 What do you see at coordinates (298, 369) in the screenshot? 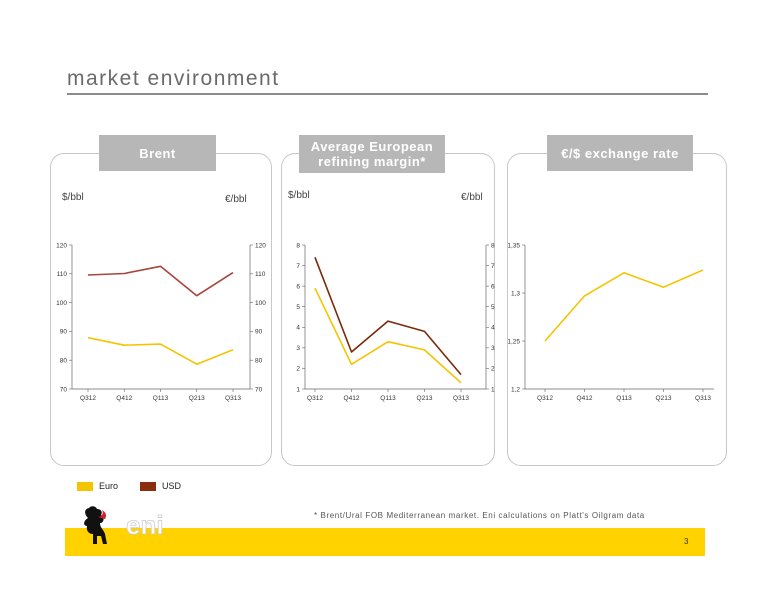
I see `refining-y-tick-label: 2` at bounding box center [298, 369].